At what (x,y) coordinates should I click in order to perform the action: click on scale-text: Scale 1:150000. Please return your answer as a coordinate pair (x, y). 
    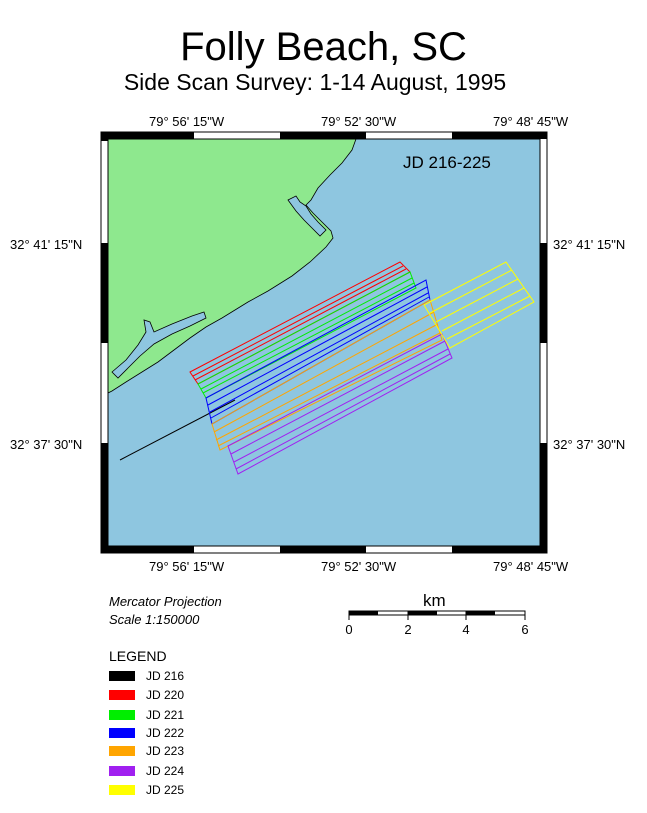
    Looking at the image, I should click on (154, 619).